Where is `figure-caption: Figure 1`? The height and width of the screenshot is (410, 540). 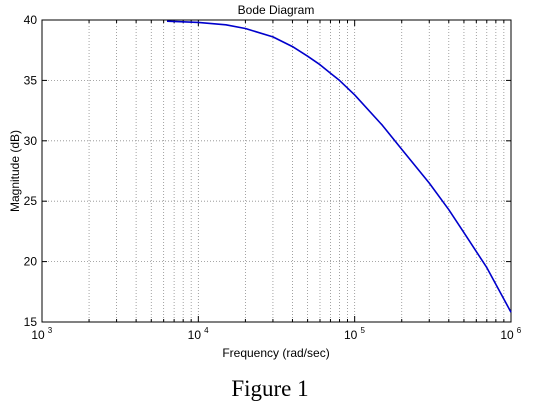
figure-caption: Figure 1 is located at coordinates (270, 388).